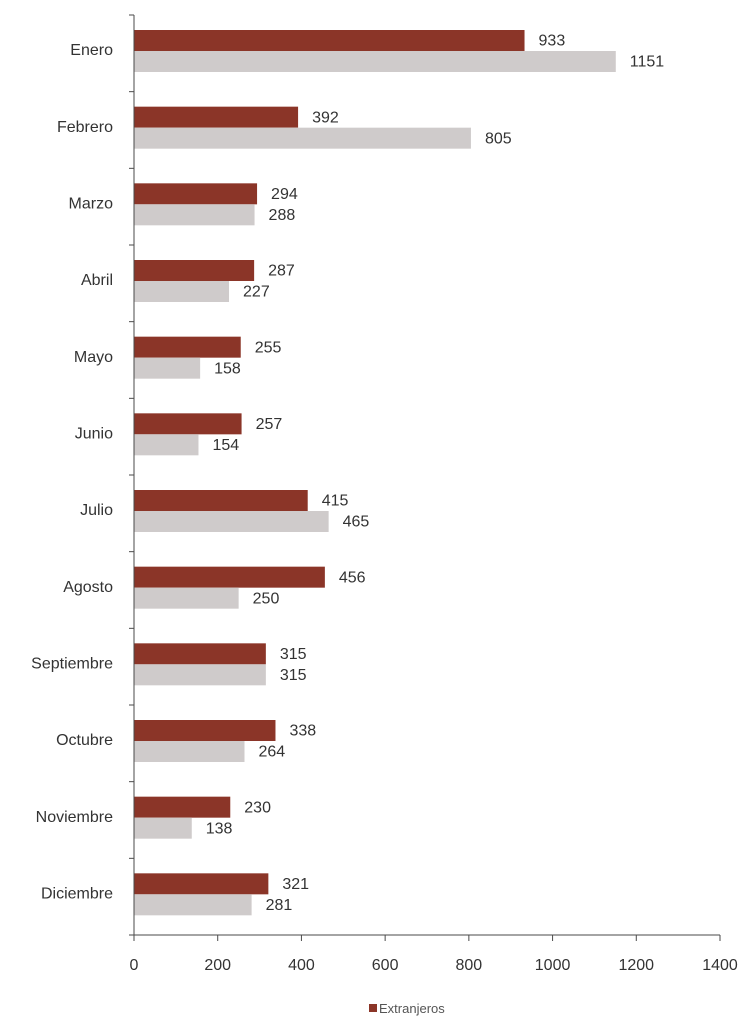 This screenshot has height=1024, width=745. Describe the element at coordinates (88, 587) in the screenshot. I see `category-label-agosto: Agosto` at that location.